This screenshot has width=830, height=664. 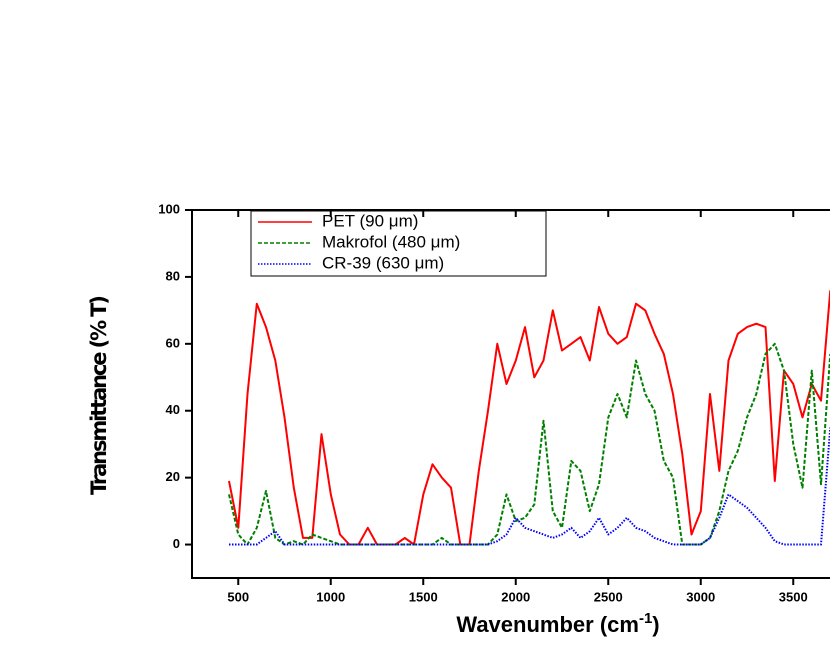 What do you see at coordinates (99, 395) in the screenshot?
I see `y-axis-label: Transmittance (% T)` at bounding box center [99, 395].